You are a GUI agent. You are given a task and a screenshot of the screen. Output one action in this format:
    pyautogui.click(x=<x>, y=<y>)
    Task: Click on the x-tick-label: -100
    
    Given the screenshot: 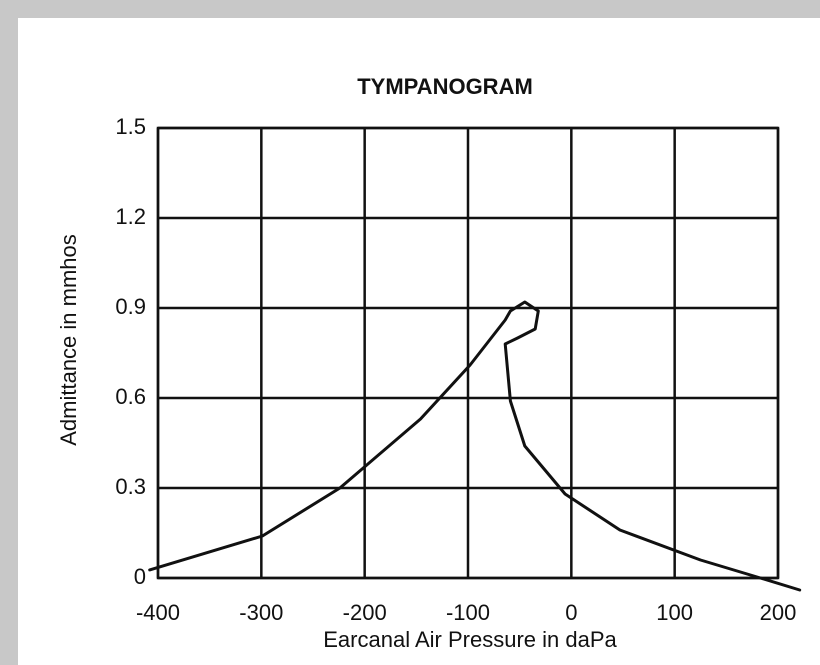 What is the action you would take?
    pyautogui.click(x=468, y=612)
    